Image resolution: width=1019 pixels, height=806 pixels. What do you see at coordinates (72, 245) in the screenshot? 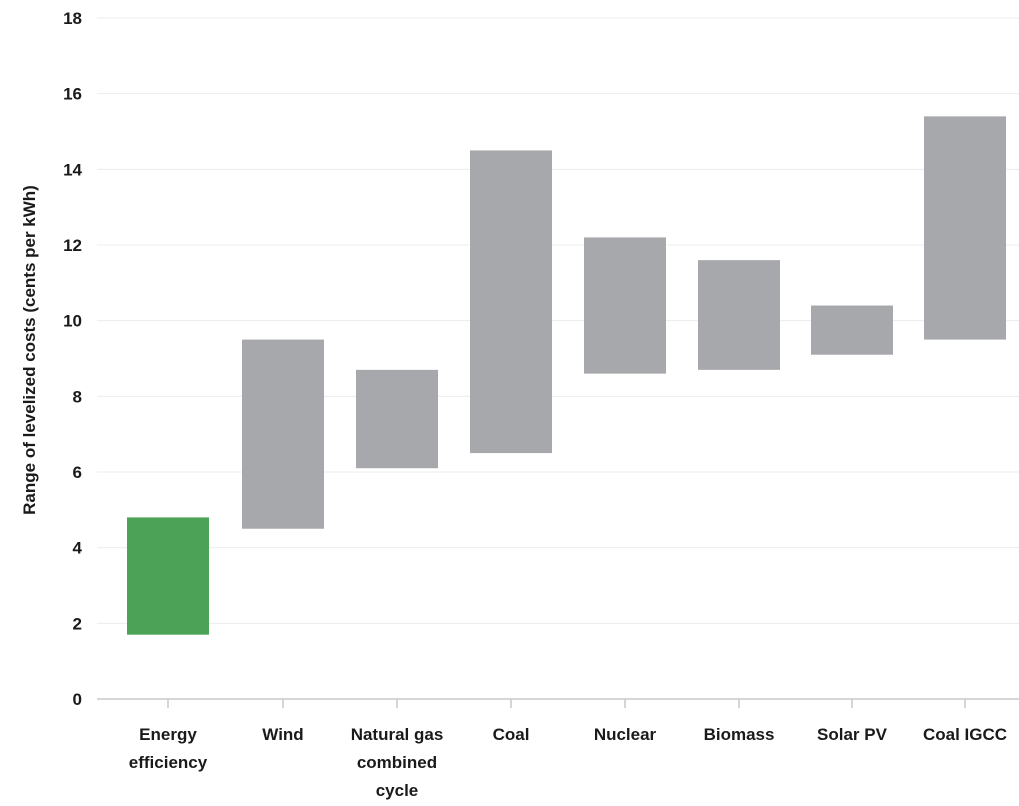
I see `y-tick-label: 12` at bounding box center [72, 245].